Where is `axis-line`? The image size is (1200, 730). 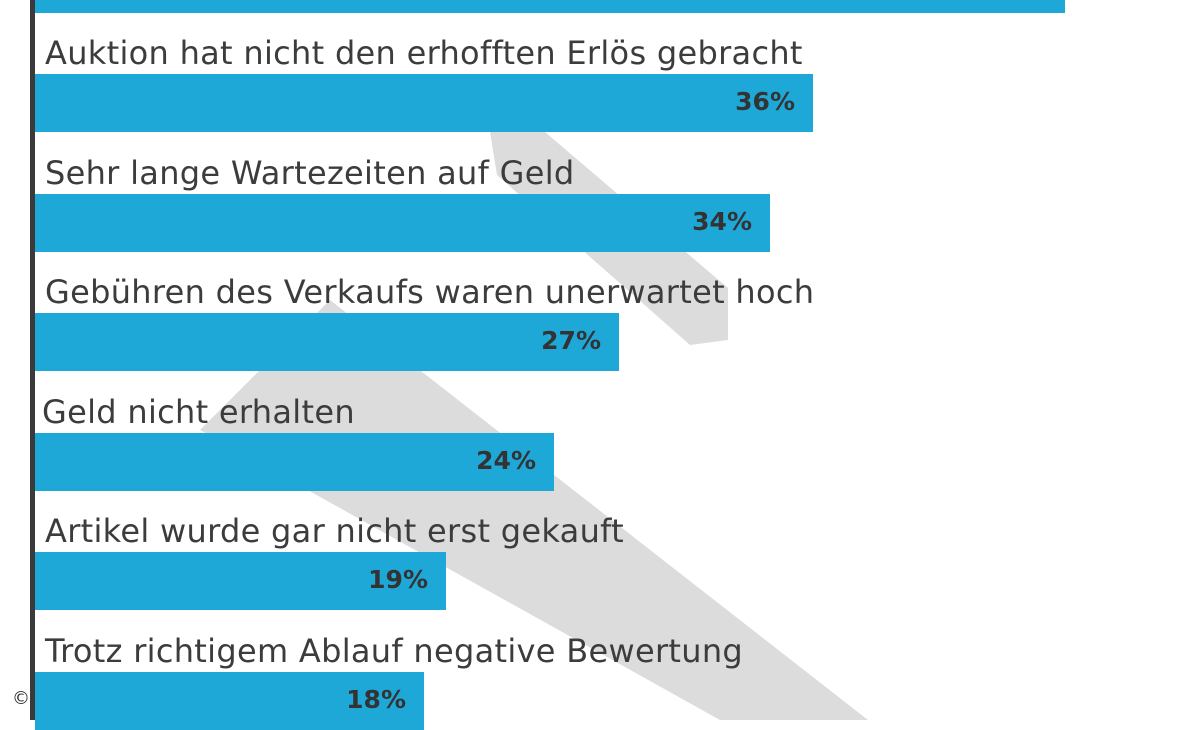 axis-line is located at coordinates (32, 360).